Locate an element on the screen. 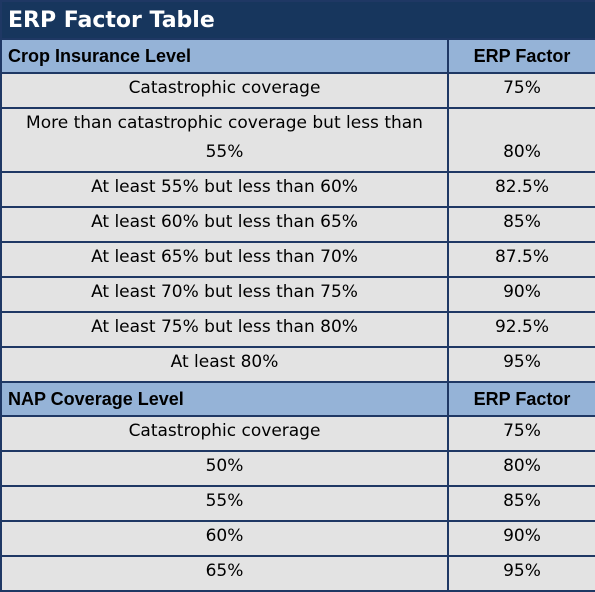 The height and width of the screenshot is (592, 595). level-cell: 55% is located at coordinates (224, 503).